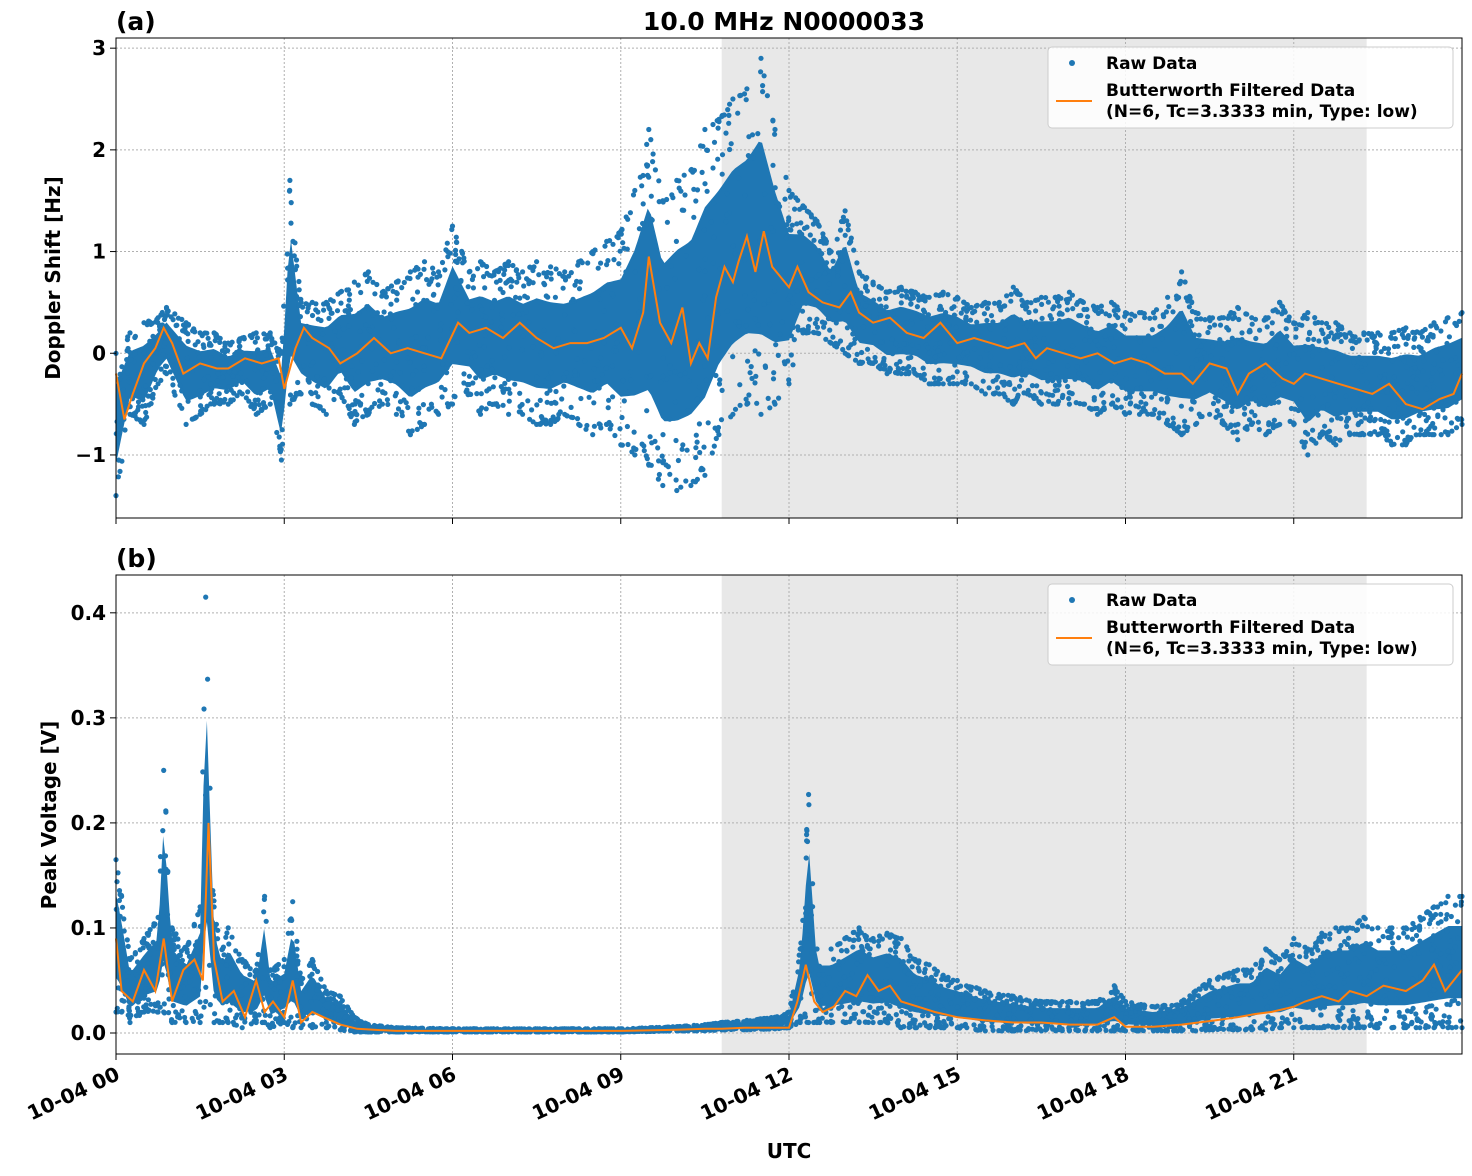 This screenshot has width=1472, height=1176. What do you see at coordinates (90, 455) in the screenshot?
I see `ytick-label: −1` at bounding box center [90, 455].